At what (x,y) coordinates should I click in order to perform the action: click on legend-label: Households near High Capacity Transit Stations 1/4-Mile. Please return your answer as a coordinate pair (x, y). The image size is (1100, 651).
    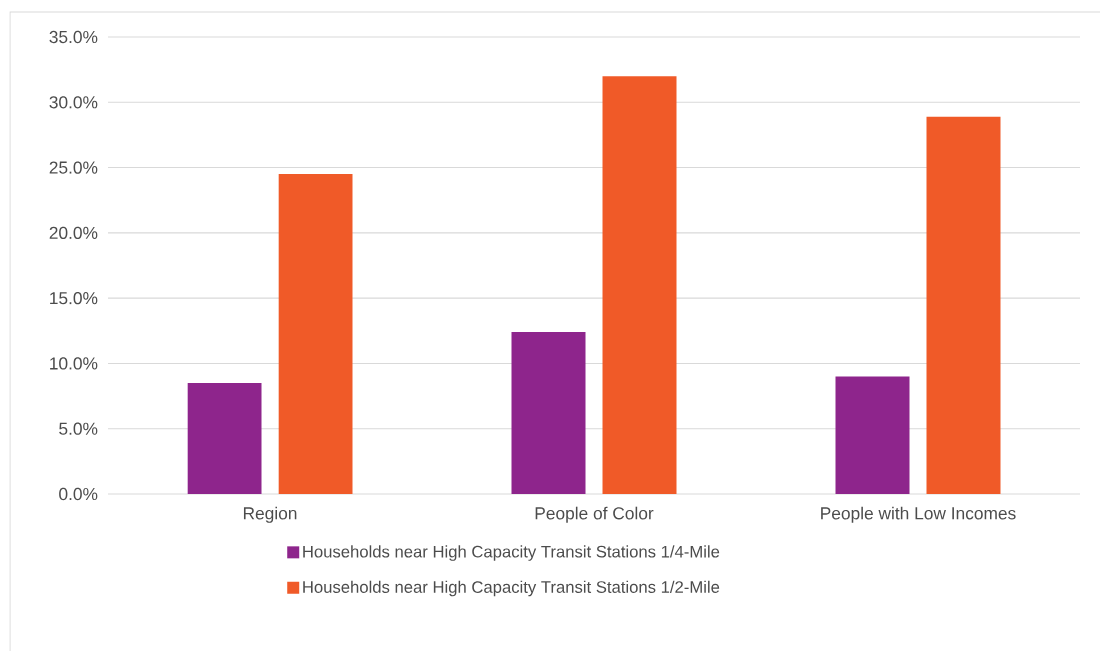
    Looking at the image, I should click on (511, 553).